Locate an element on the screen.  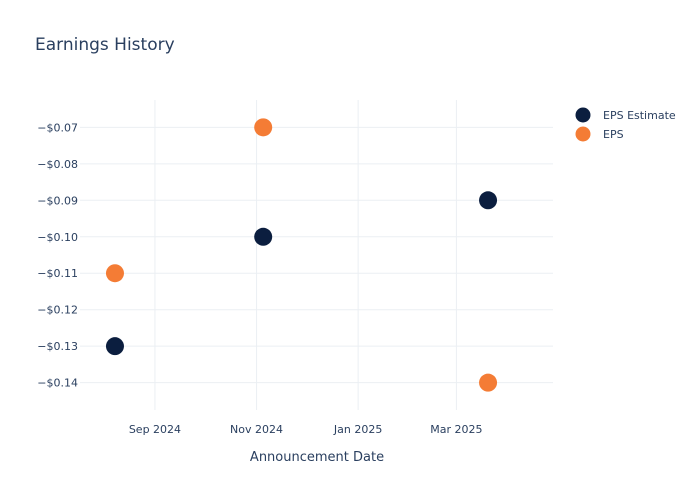
x-axis-title: Announcement Date is located at coordinates (317, 457).